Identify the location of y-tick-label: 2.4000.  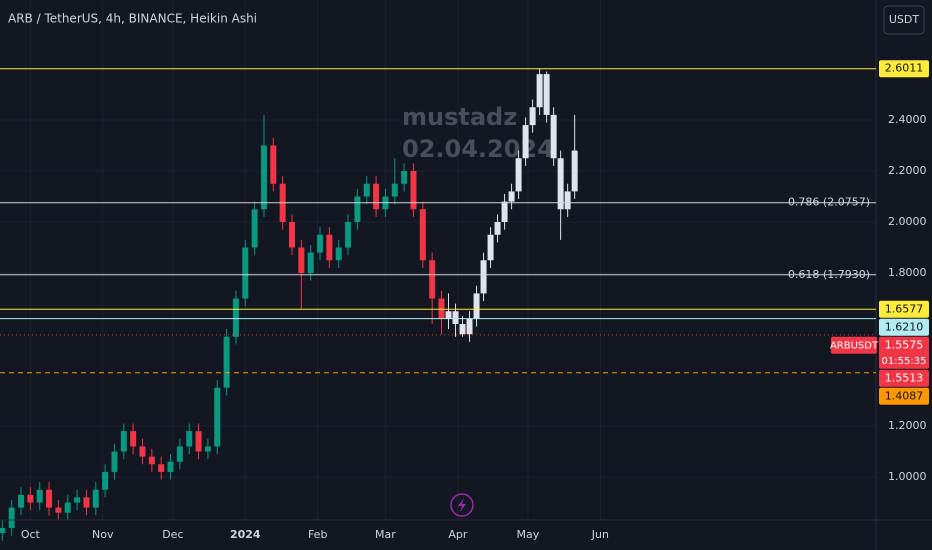
(907, 119).